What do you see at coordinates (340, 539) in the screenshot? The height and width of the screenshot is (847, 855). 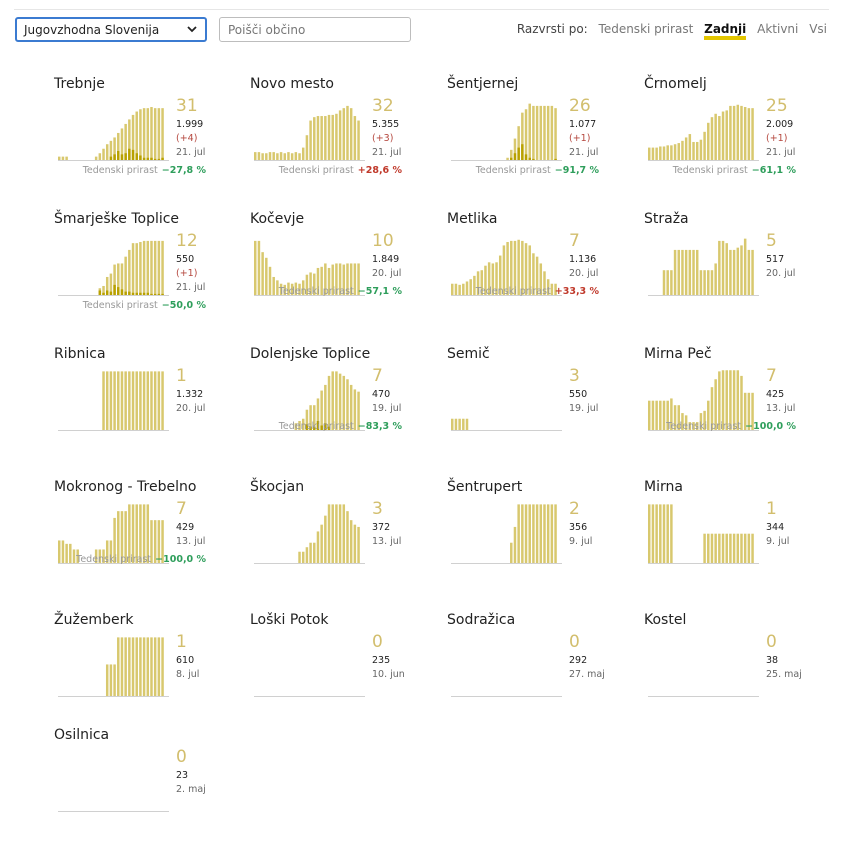 I see `municipality-card: Škocjan 3 372 13. jul` at bounding box center [340, 539].